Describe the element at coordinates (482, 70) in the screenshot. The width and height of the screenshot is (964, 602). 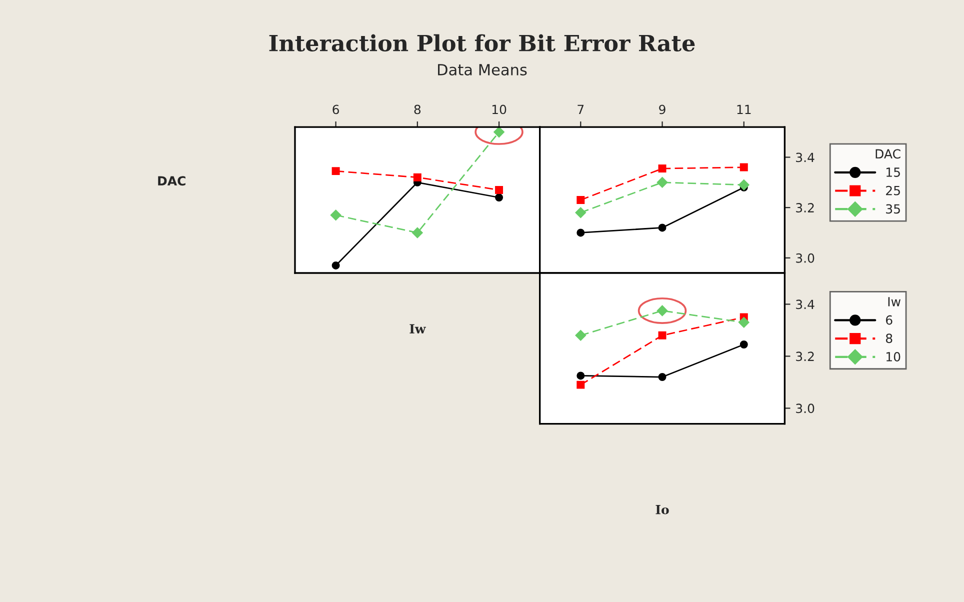
I see `chart-subtitle: Data Means` at that location.